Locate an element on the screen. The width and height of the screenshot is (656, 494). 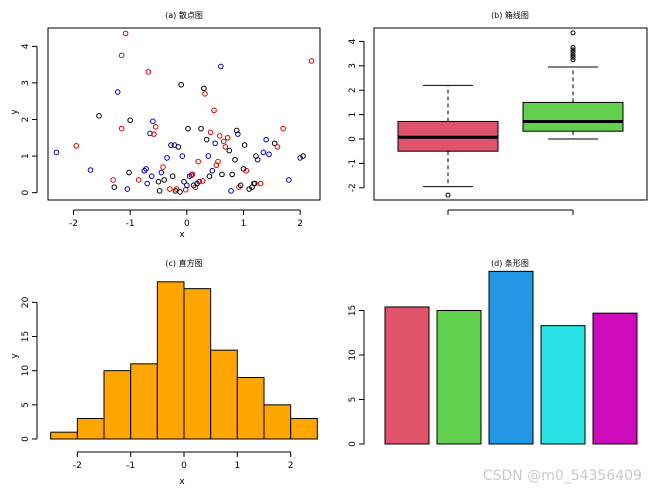
box-y-tick-label: -1 is located at coordinates (353, 163).